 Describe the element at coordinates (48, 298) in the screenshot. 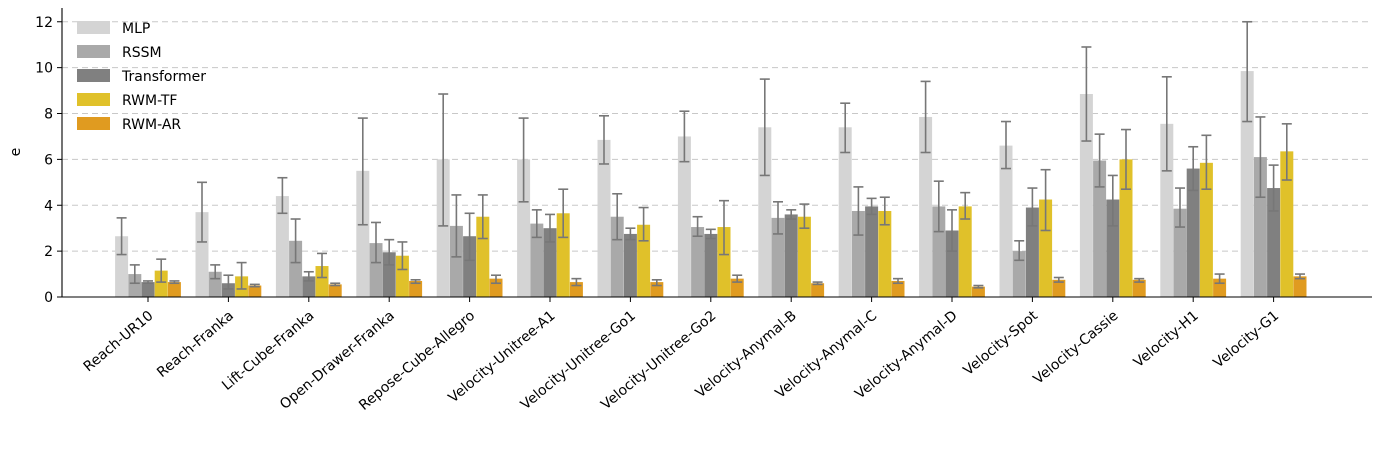

I see `y-tick-label: 0` at that location.